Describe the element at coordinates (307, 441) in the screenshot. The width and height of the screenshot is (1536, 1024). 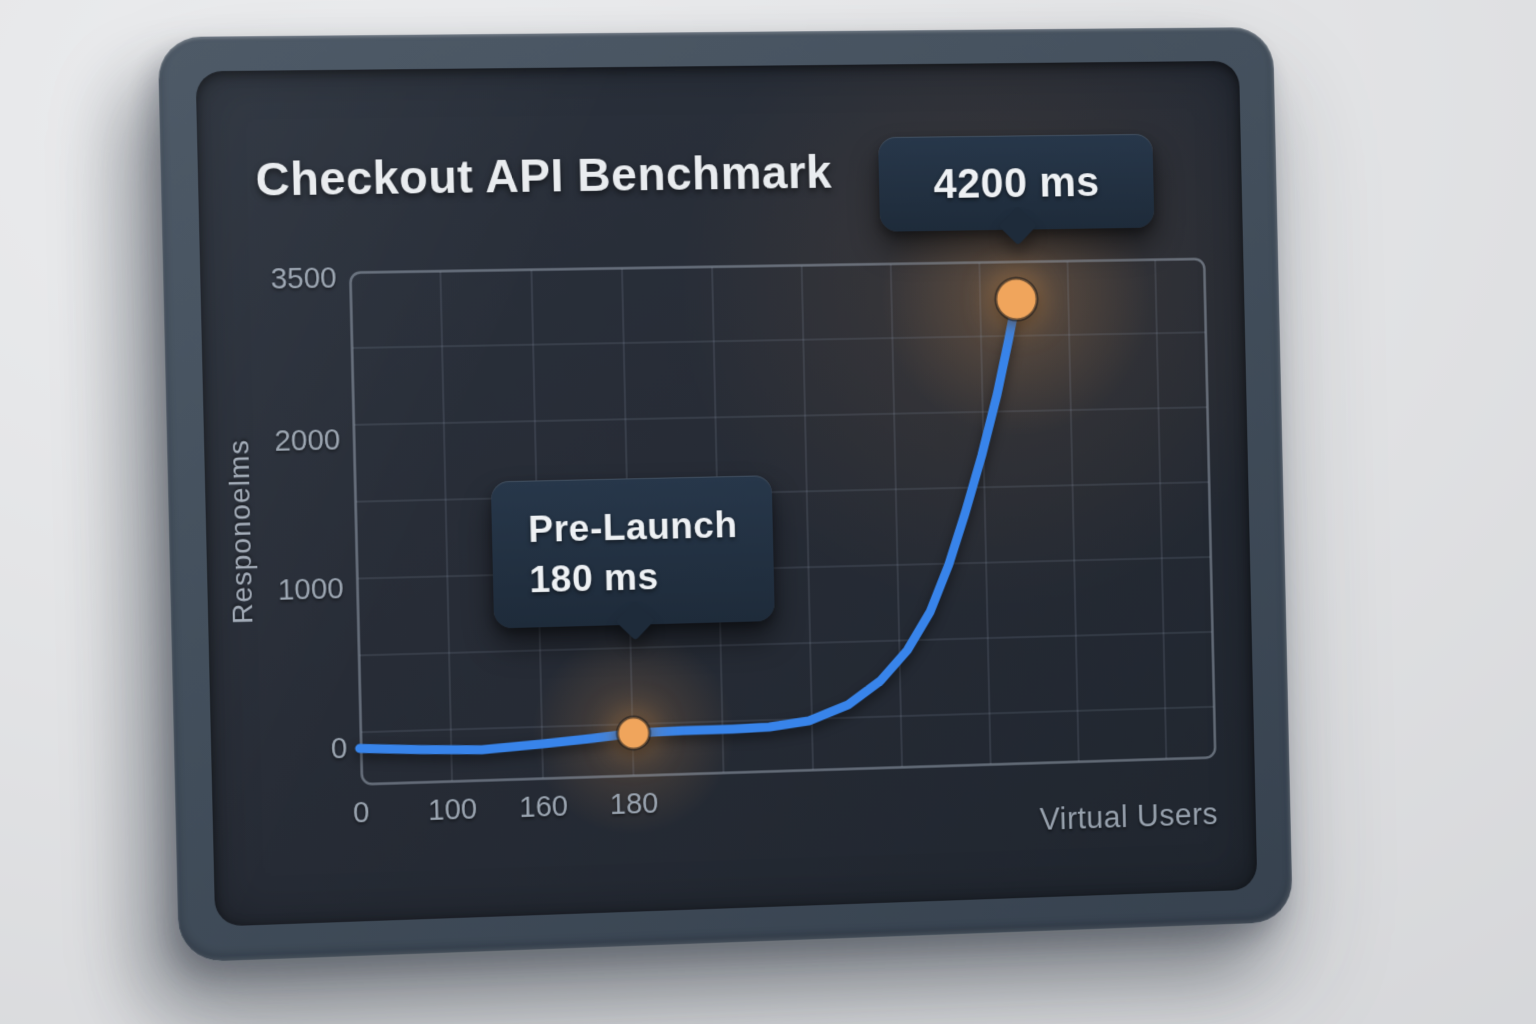
I see `y-tick-2000: 2000` at that location.